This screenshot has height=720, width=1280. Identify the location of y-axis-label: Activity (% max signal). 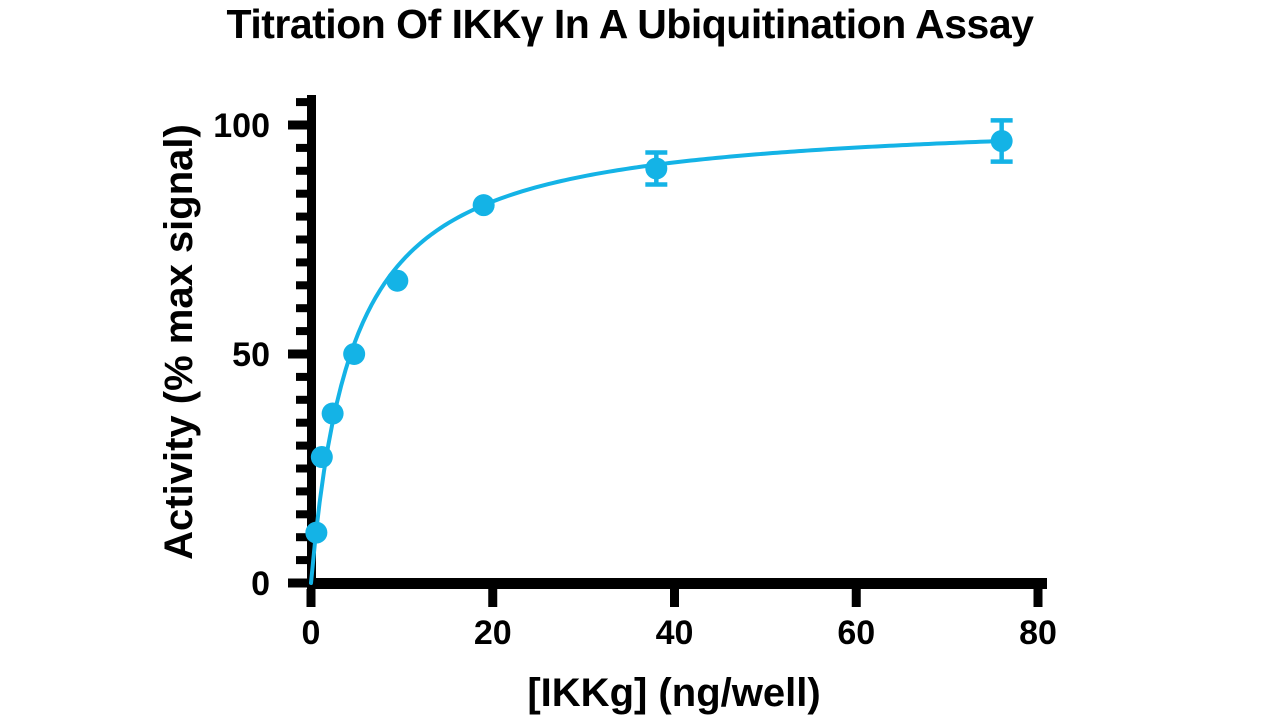
(179, 342).